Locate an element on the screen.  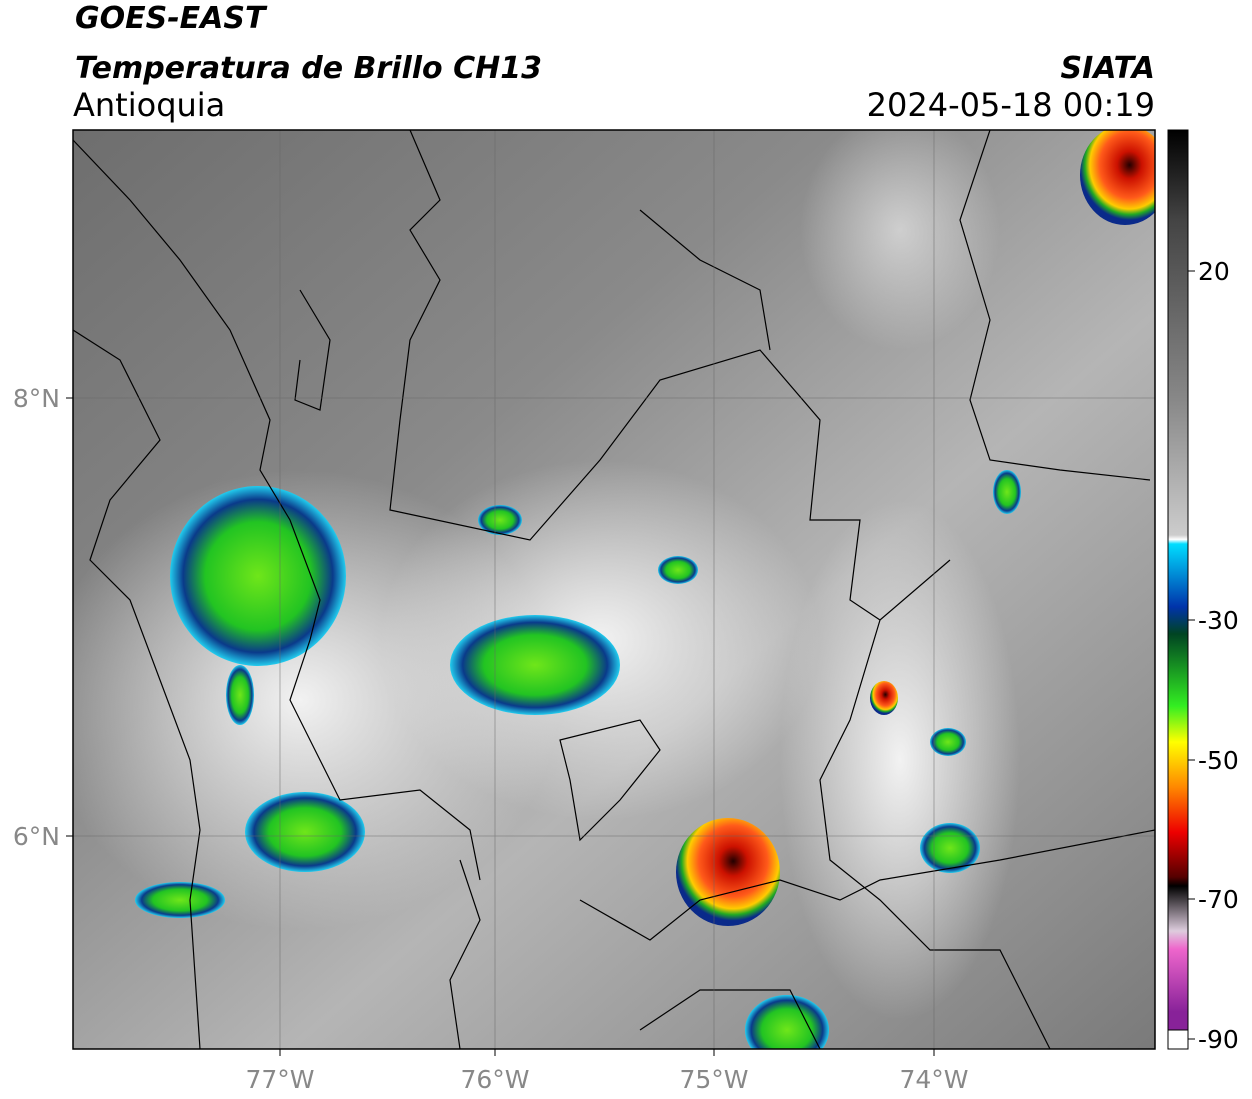
colorbar-label: -70 is located at coordinates (1218, 899).